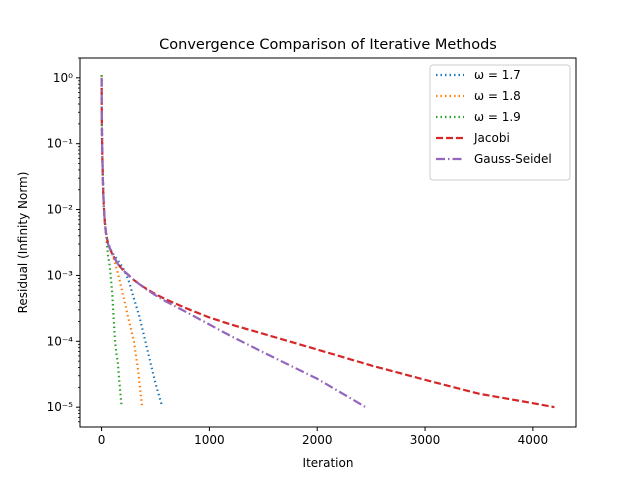 The height and width of the screenshot is (480, 640). Describe the element at coordinates (60, 210) in the screenshot. I see `y-tick-label-3: 10⁻²` at that location.